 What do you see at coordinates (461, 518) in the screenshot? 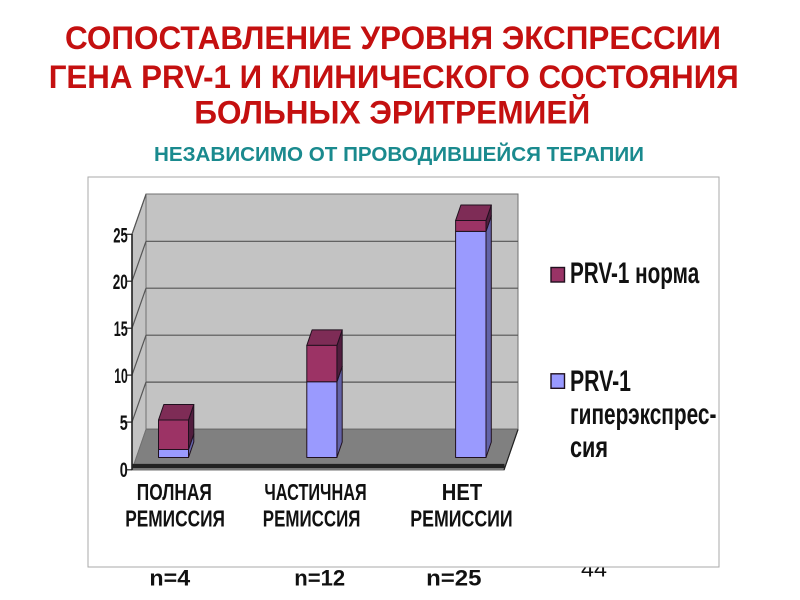
I see `svg-text: РЕМИССИИ` at bounding box center [461, 518].